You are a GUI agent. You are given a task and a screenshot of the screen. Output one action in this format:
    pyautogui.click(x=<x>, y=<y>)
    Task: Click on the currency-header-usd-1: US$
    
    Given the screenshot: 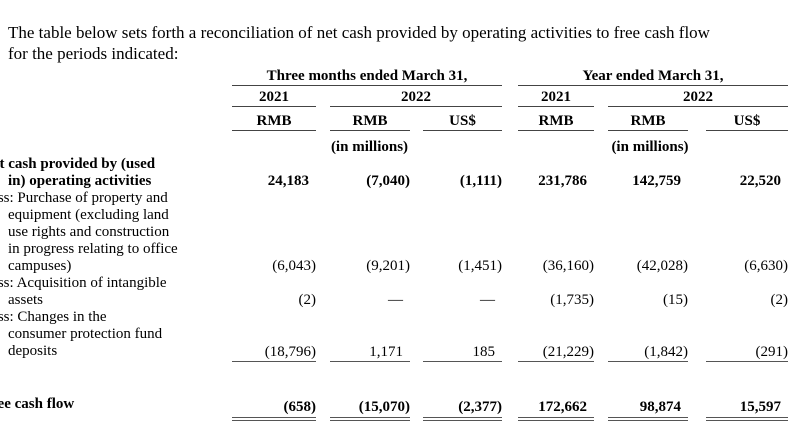 What is the action you would take?
    pyautogui.click(x=462, y=118)
    